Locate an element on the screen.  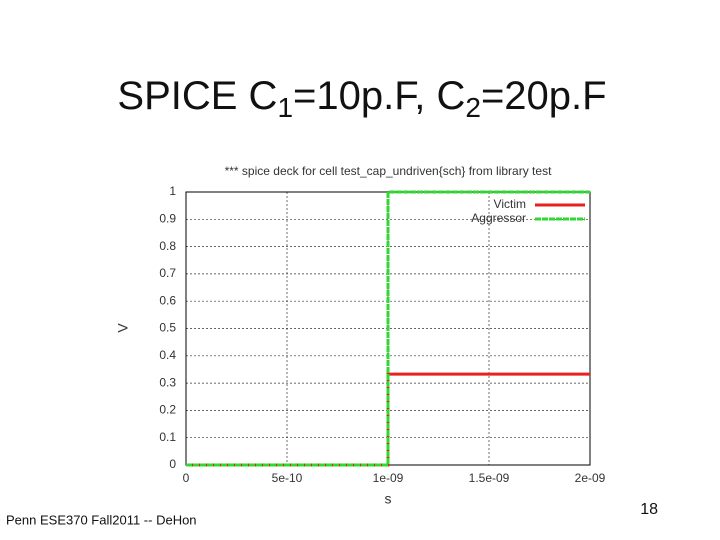
y-tick-label: 0.5 is located at coordinates (167, 328).